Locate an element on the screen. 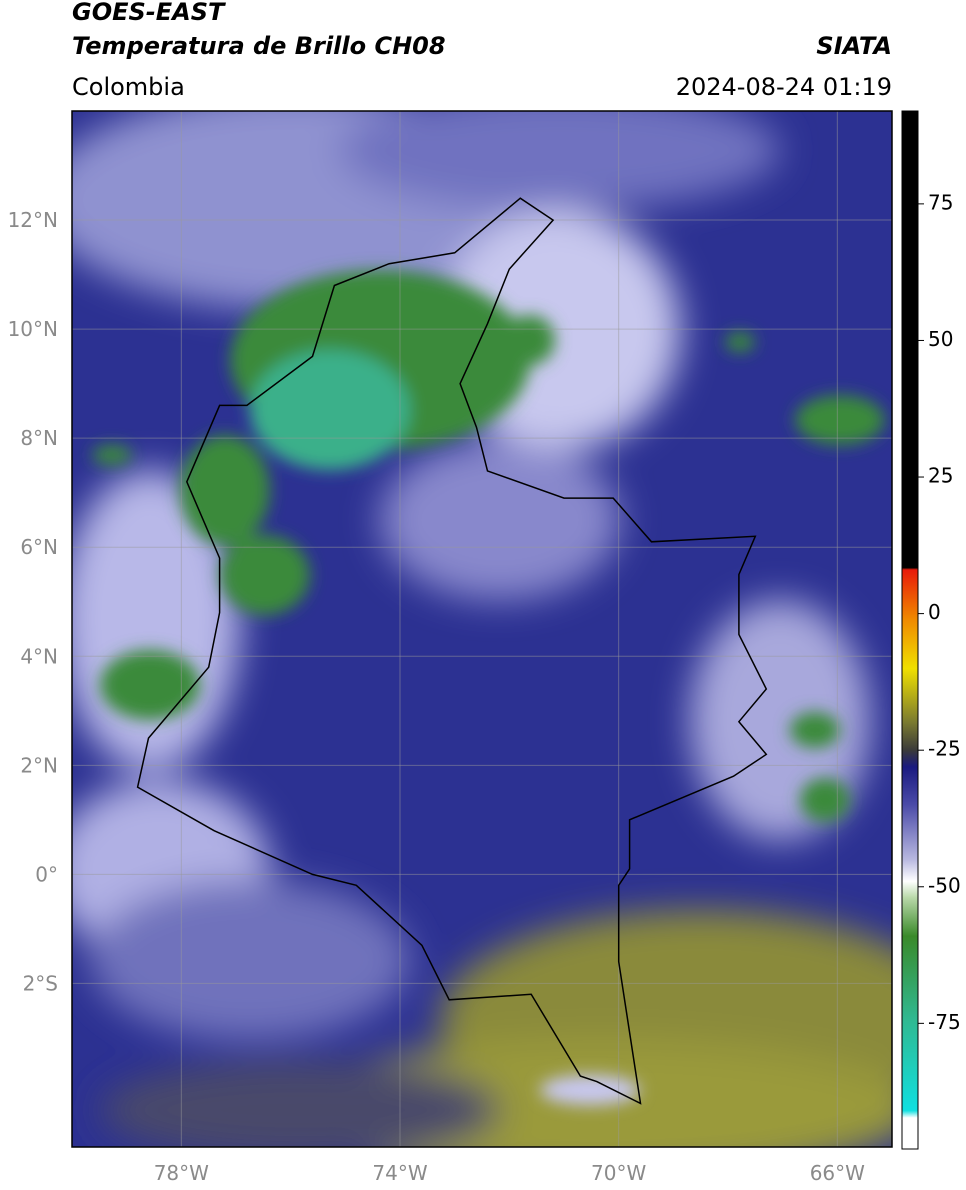 The image size is (966, 1190). colorbar-tick-label: -50 is located at coordinates (944, 885).